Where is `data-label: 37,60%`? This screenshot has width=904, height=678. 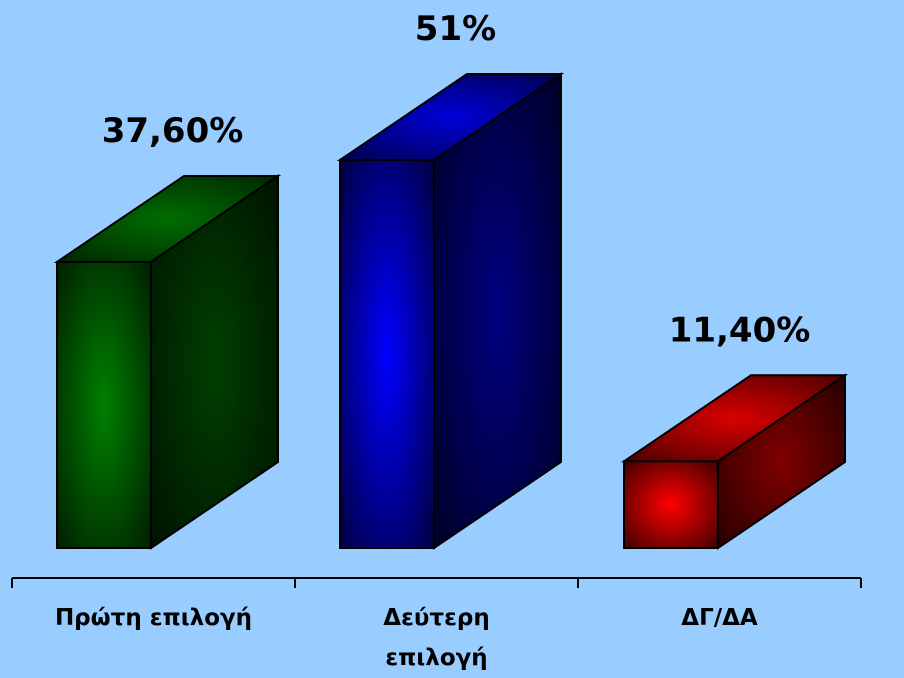 data-label: 37,60% is located at coordinates (173, 131).